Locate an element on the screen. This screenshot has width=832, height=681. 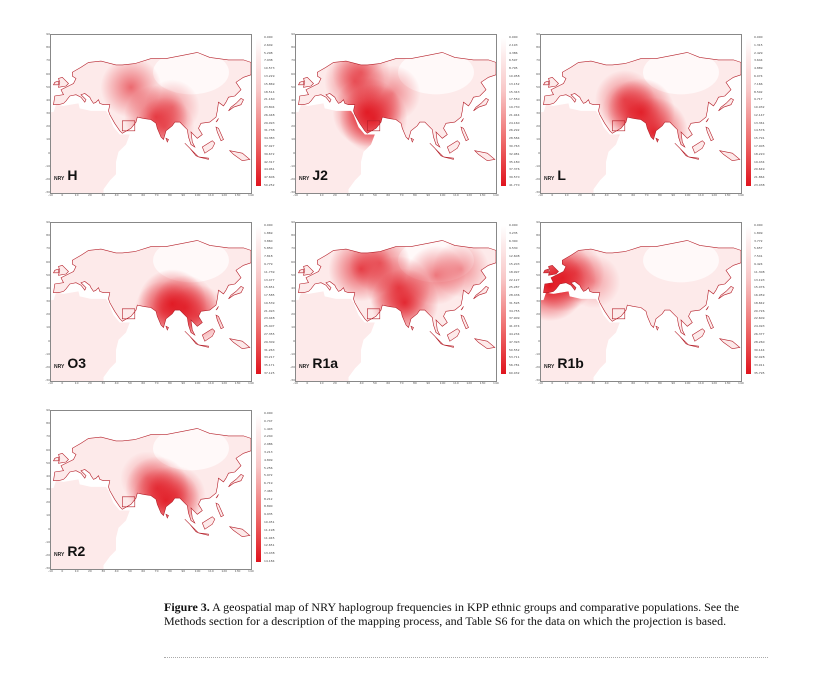
color-scale-value: 13.193 is located at coordinates (759, 279).